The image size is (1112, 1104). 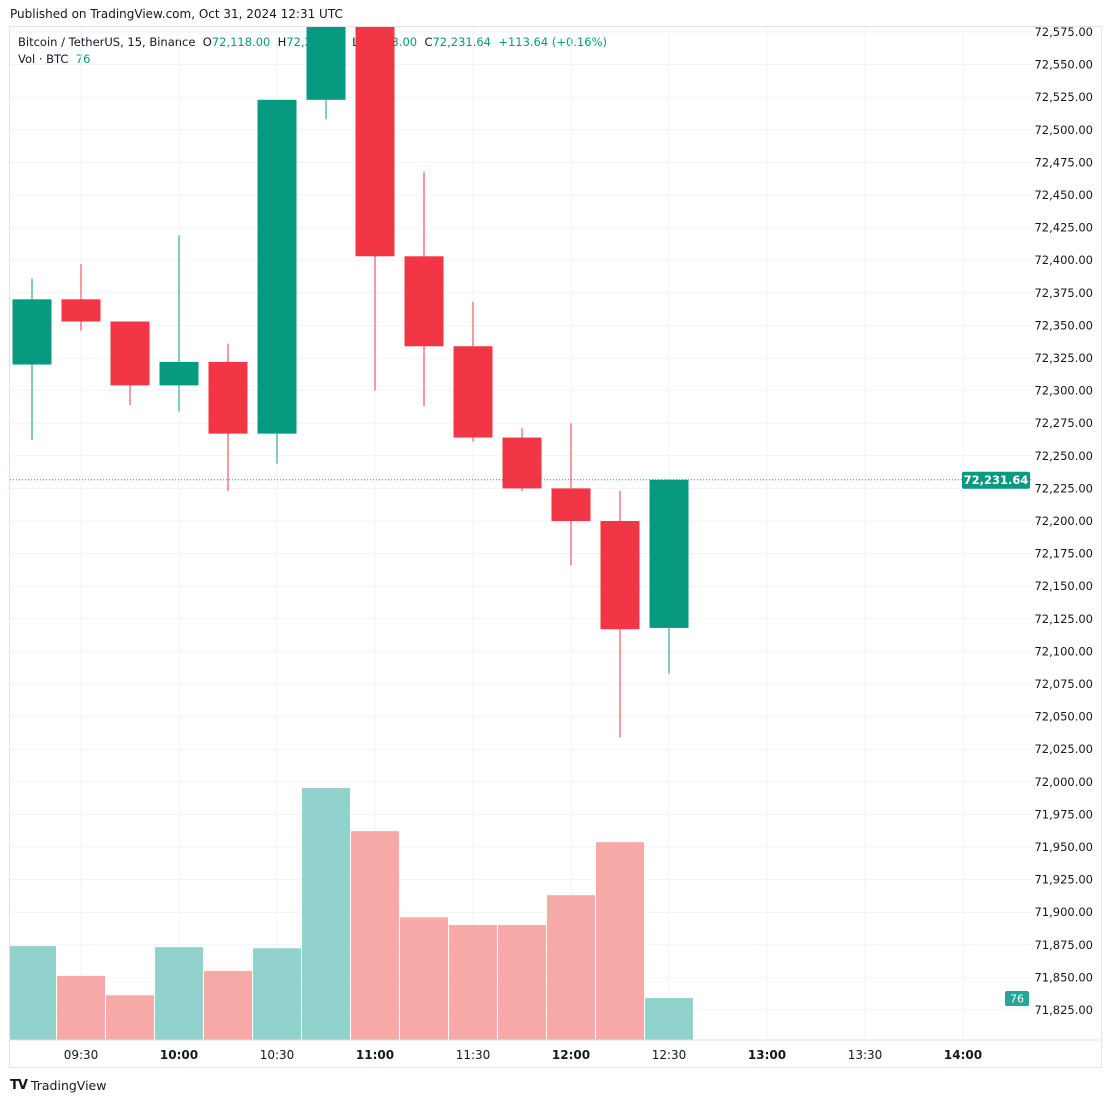 I want to click on last-volume-badge, so click(x=1017, y=998).